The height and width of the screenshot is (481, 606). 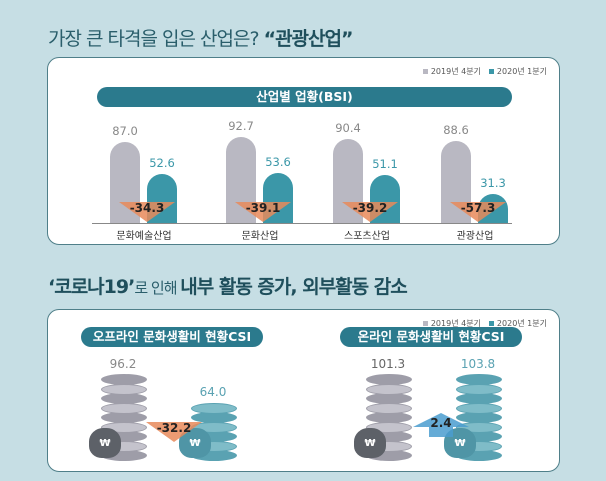 I want to click on category-label: 관광산업, so click(x=475, y=236).